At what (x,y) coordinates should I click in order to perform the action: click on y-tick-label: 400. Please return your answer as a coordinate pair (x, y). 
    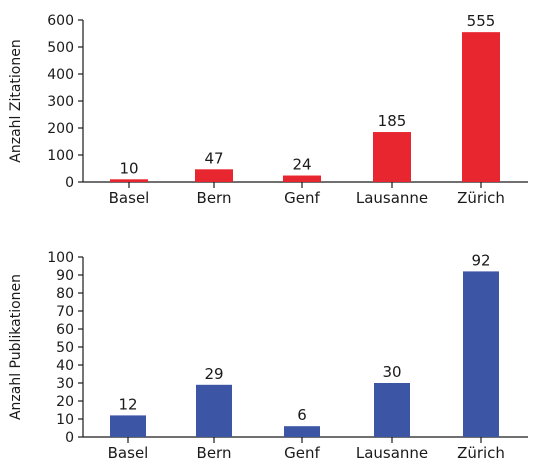
    Looking at the image, I should click on (60, 75).